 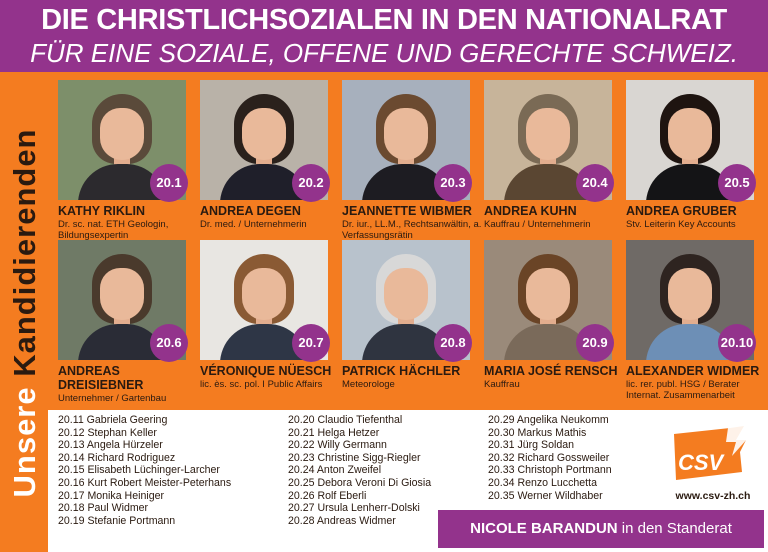 I want to click on list-number-badge: 20.4, so click(x=595, y=183).